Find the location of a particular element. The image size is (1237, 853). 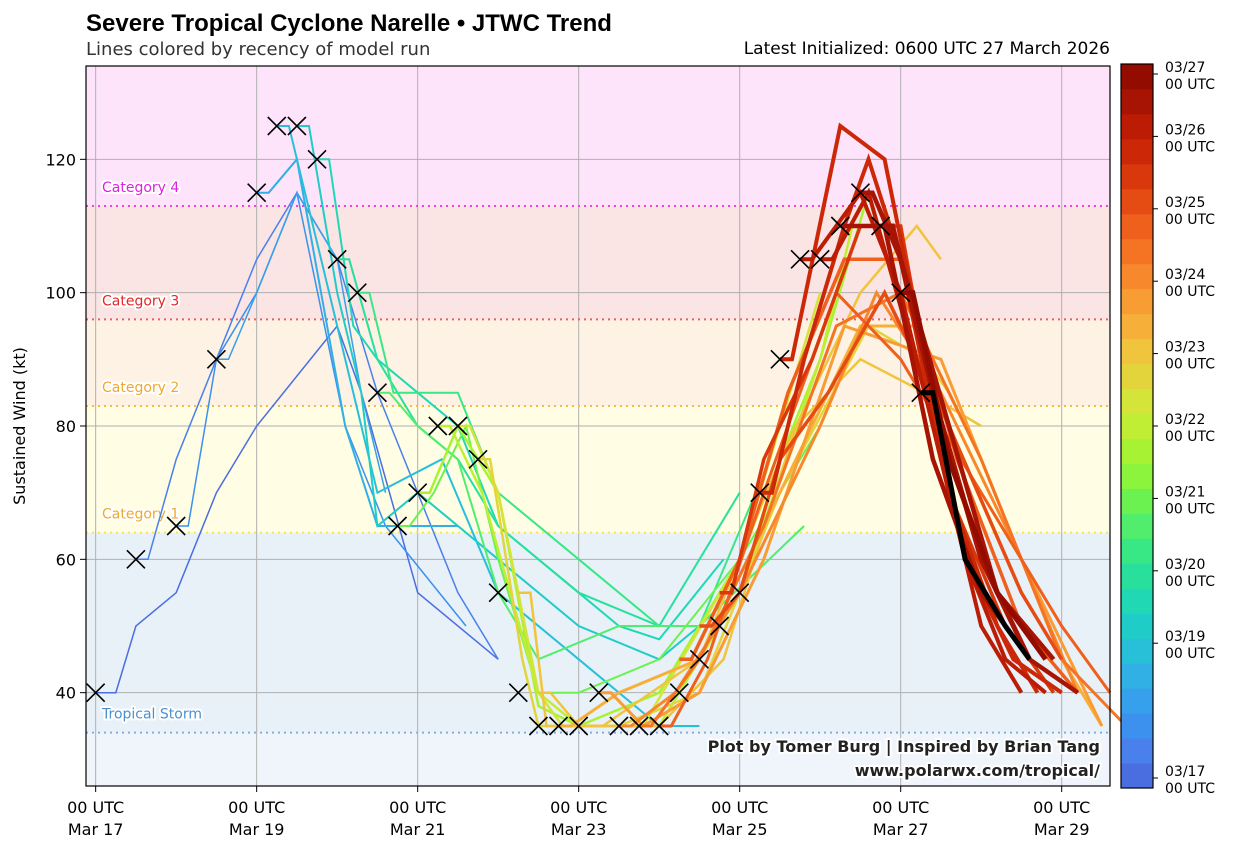

y-axis: 40 60 80 100 120 is located at coordinates (65, 426).